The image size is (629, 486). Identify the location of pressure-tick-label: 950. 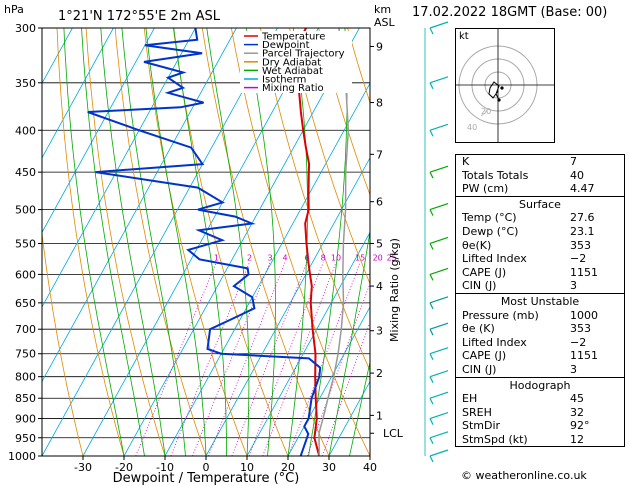
(25, 438).